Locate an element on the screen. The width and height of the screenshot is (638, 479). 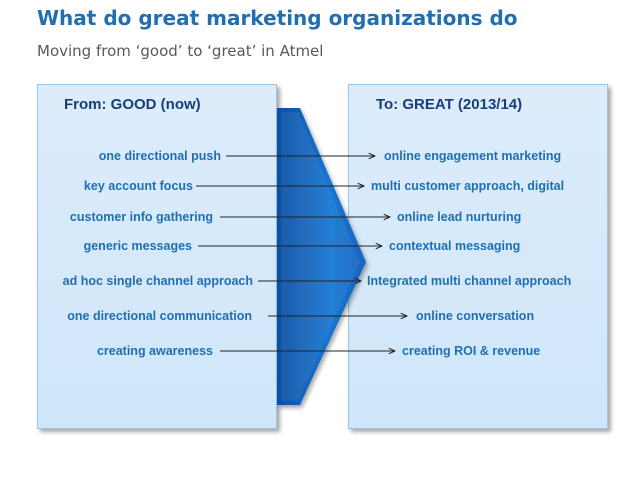
chevron-highlight is located at coordinates (320, 256).